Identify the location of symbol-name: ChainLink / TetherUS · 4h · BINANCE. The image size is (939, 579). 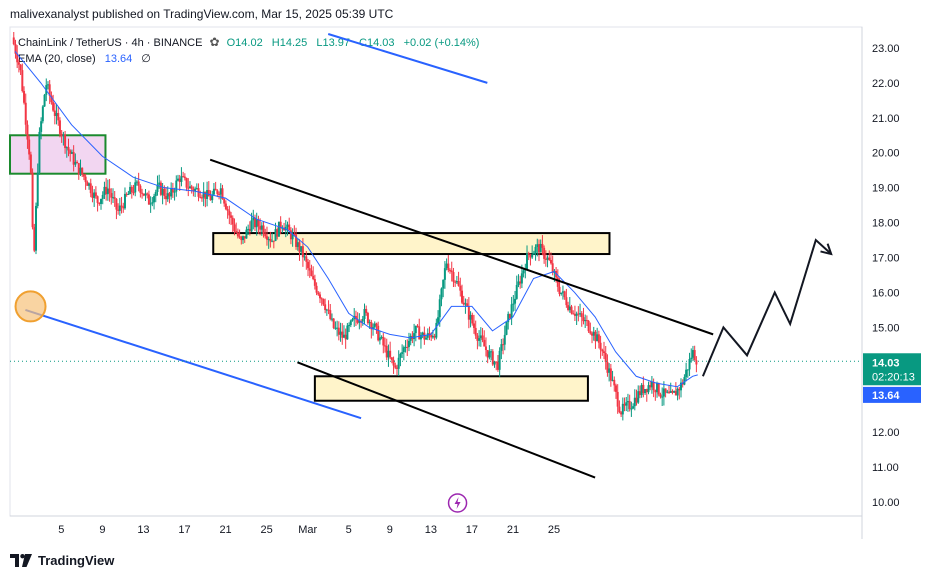
(110, 43).